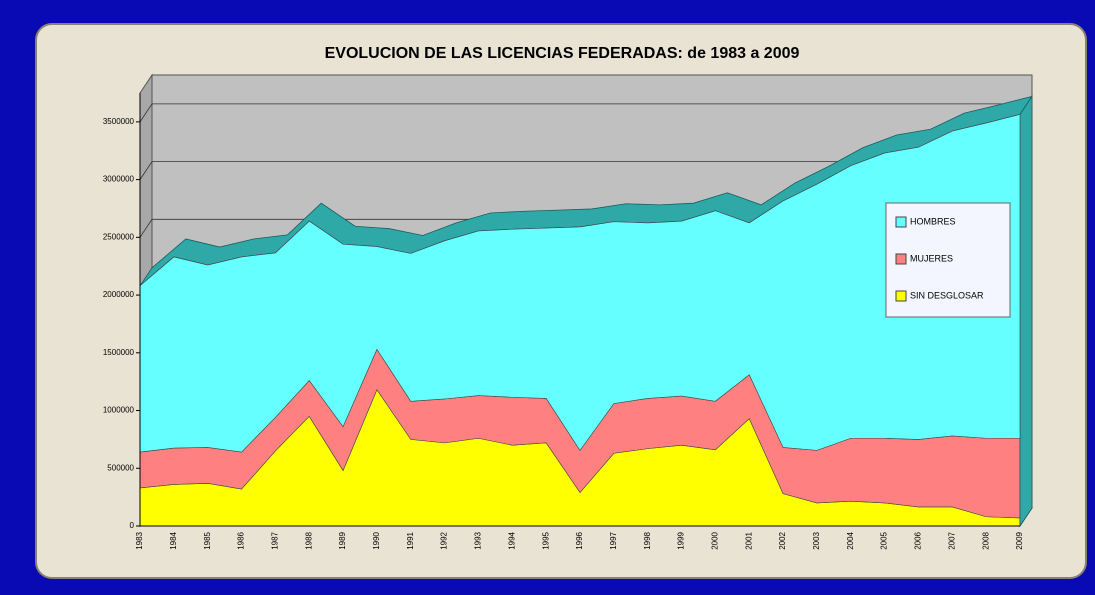 The height and width of the screenshot is (595, 1095). I want to click on x-tick-label: 2009, so click(1019, 540).